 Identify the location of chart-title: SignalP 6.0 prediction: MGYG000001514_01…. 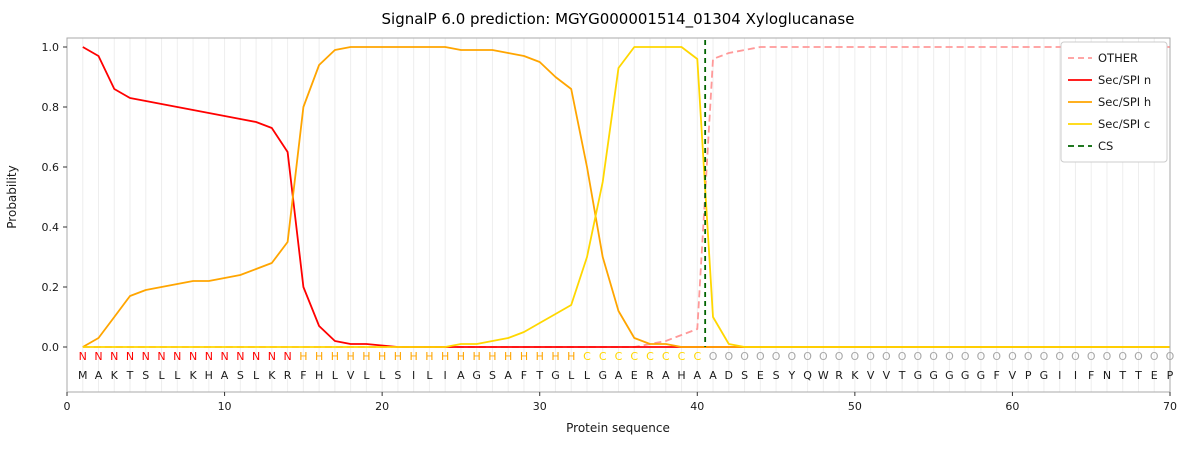
(618, 19).